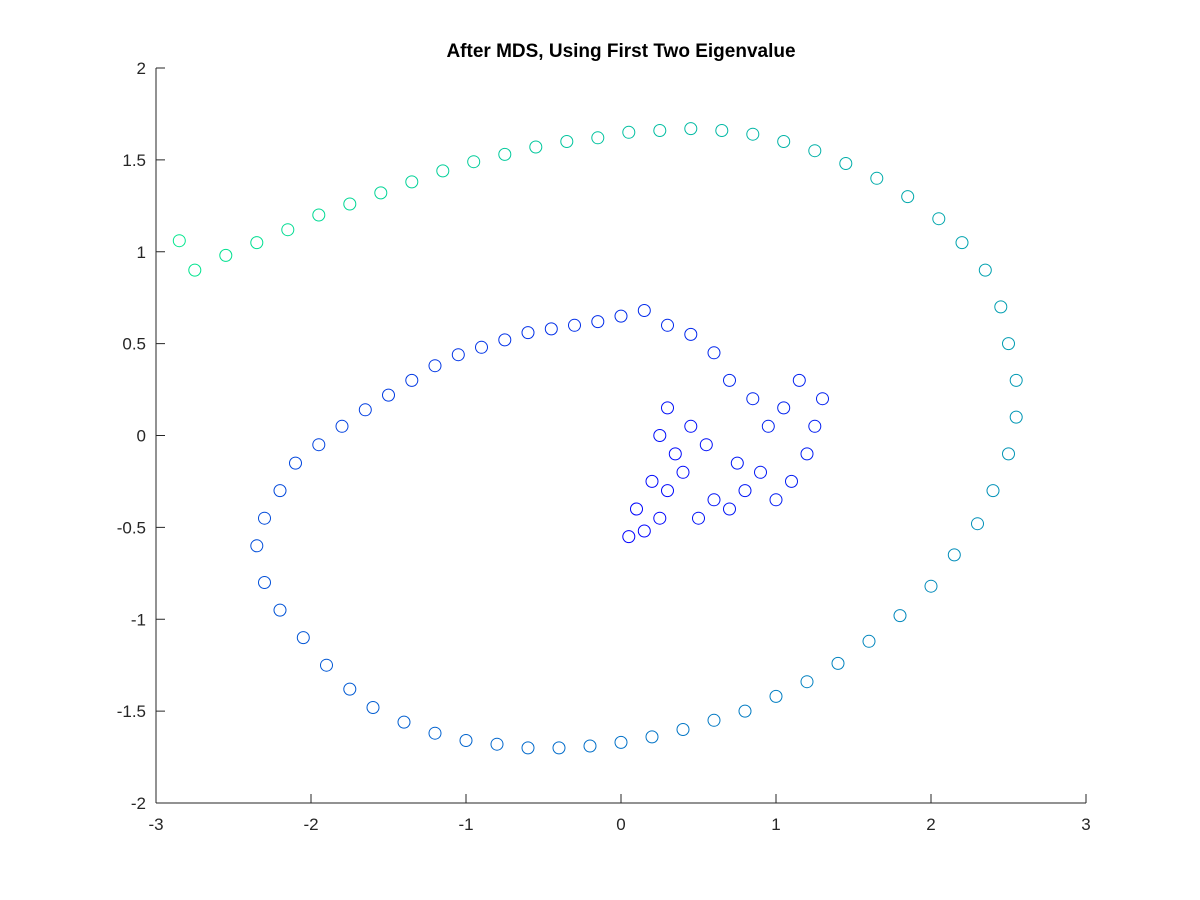 This screenshot has width=1200, height=900. I want to click on y-tick-label: 0, so click(141, 436).